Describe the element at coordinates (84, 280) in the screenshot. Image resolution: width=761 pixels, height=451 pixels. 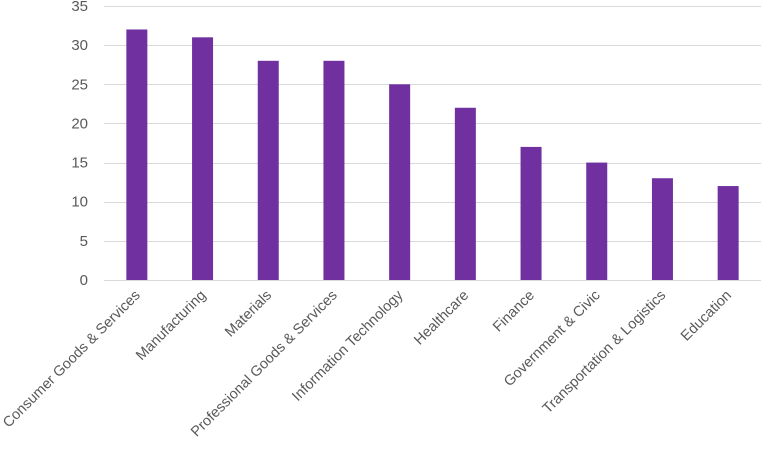
I see `y-tick-label: 0` at that location.